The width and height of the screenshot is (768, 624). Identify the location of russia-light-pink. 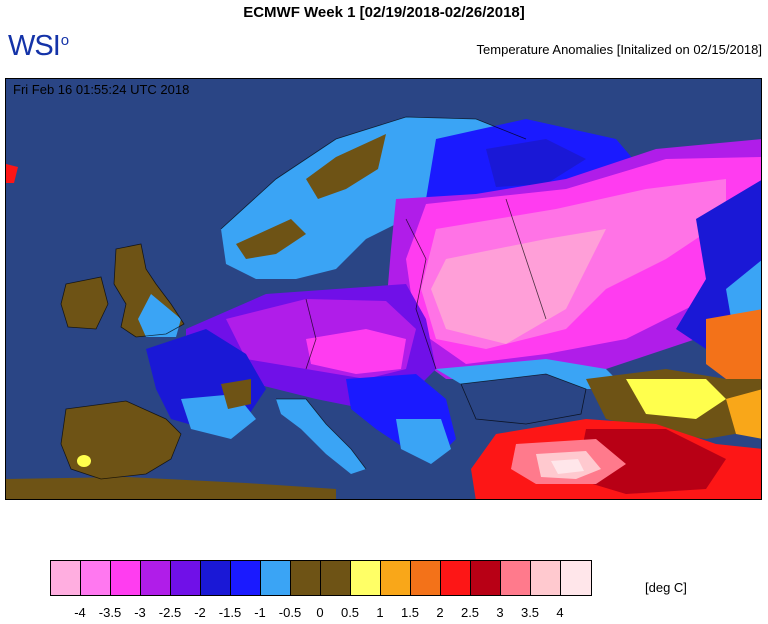
(518, 286).